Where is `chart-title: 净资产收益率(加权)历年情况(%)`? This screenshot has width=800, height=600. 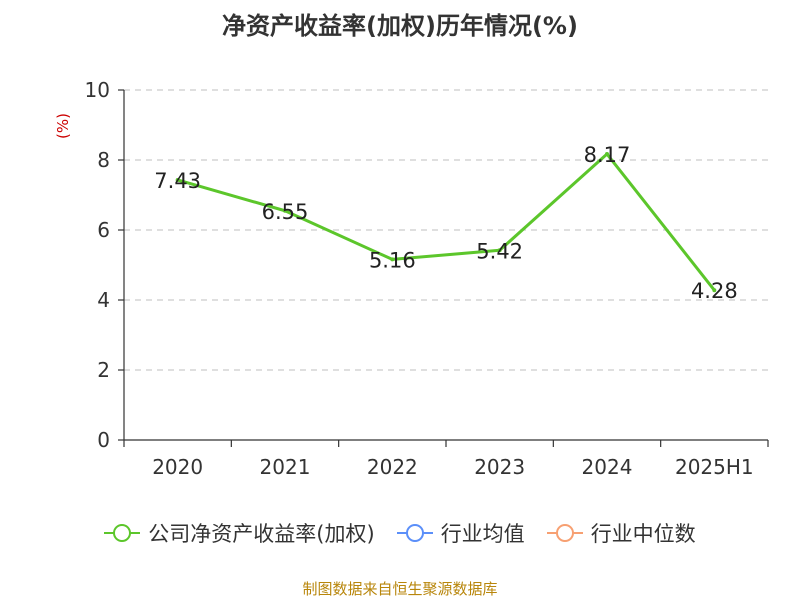 chart-title: 净资产收益率(加权)历年情况(%) is located at coordinates (400, 26).